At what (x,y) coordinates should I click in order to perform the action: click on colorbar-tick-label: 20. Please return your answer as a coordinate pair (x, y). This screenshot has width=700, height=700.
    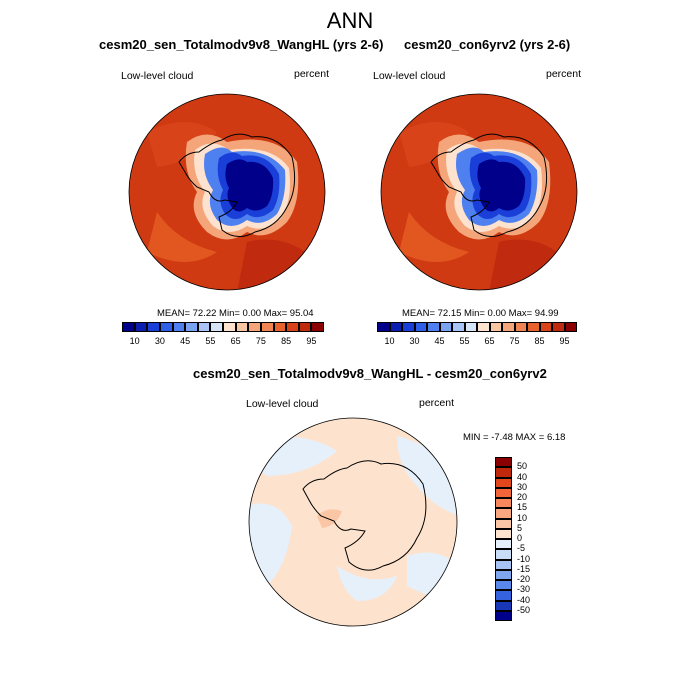
    Looking at the image, I should click on (522, 497).